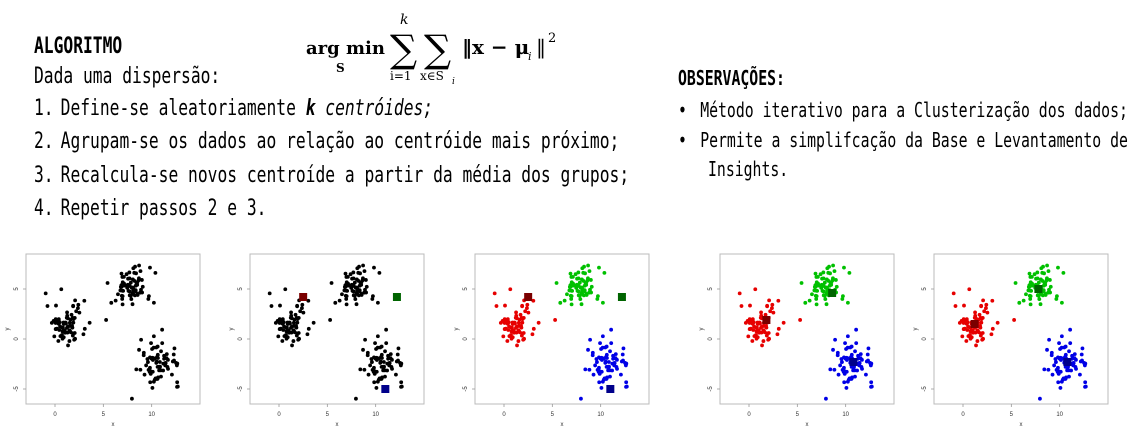 The image size is (1131, 435). What do you see at coordinates (925, 389) in the screenshot?
I see `y-tick-label: -5` at bounding box center [925, 389].